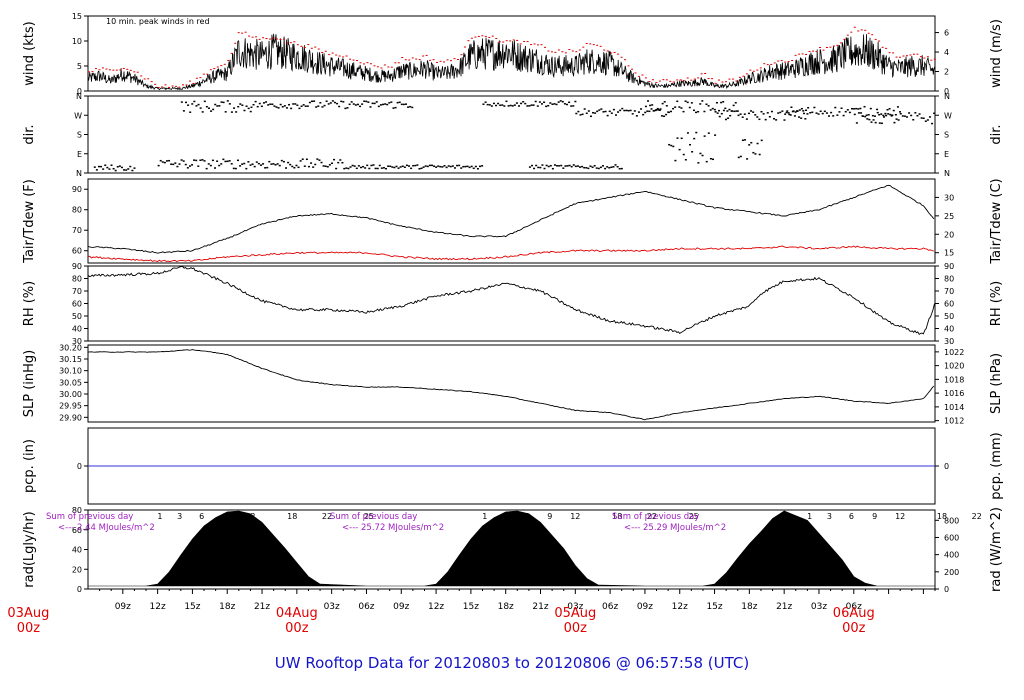 The width and height of the screenshot is (1024, 700). What do you see at coordinates (79, 173) in the screenshot?
I see `dir-tick-label-left: N` at bounding box center [79, 173].